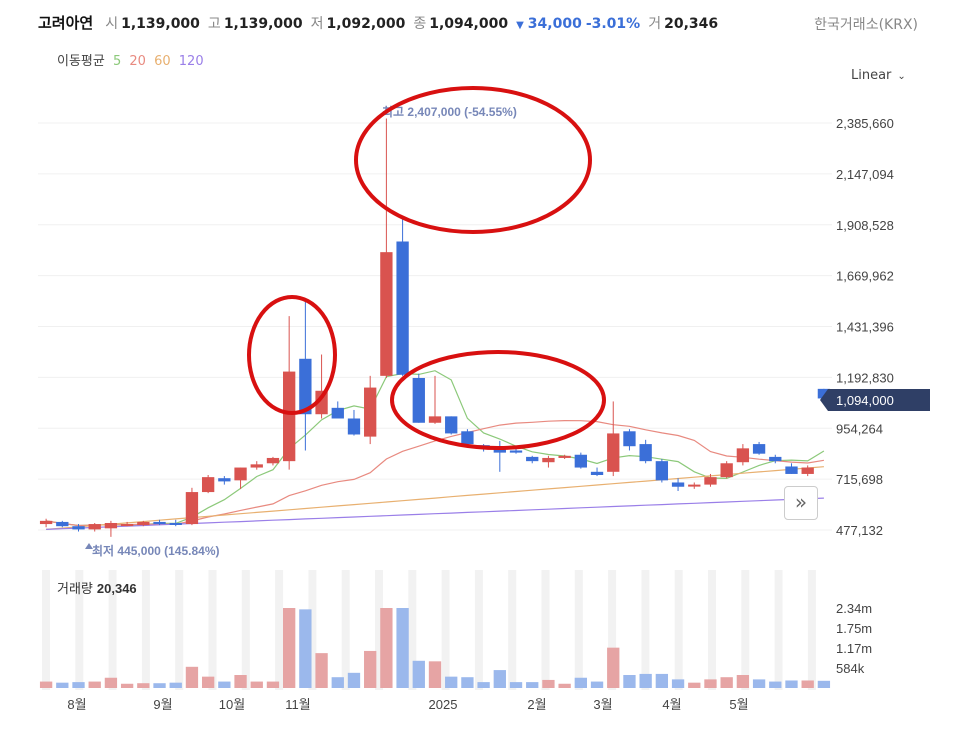 The image size is (964, 735). Describe the element at coordinates (292, 355) in the screenshot. I see `highlight-circle-october` at that location.